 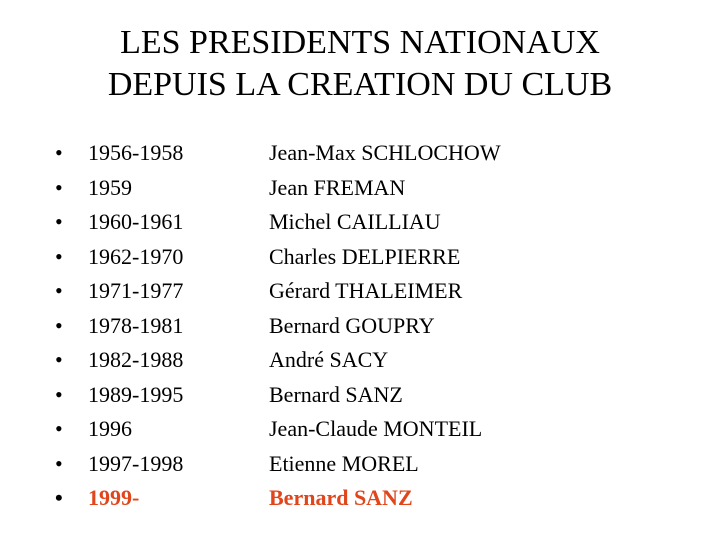 I want to click on list-item: • 1997-1998 Etienne MOREL, so click(x=375, y=464).